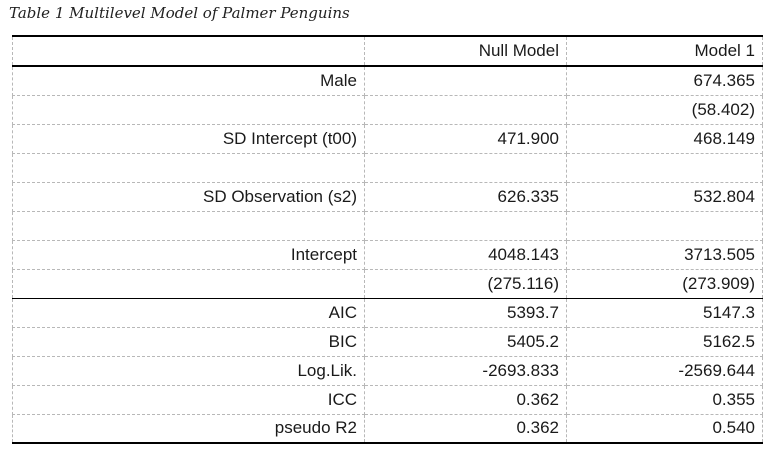  I want to click on table-row: pseudo R2 0.362 0.540, so click(387, 429).